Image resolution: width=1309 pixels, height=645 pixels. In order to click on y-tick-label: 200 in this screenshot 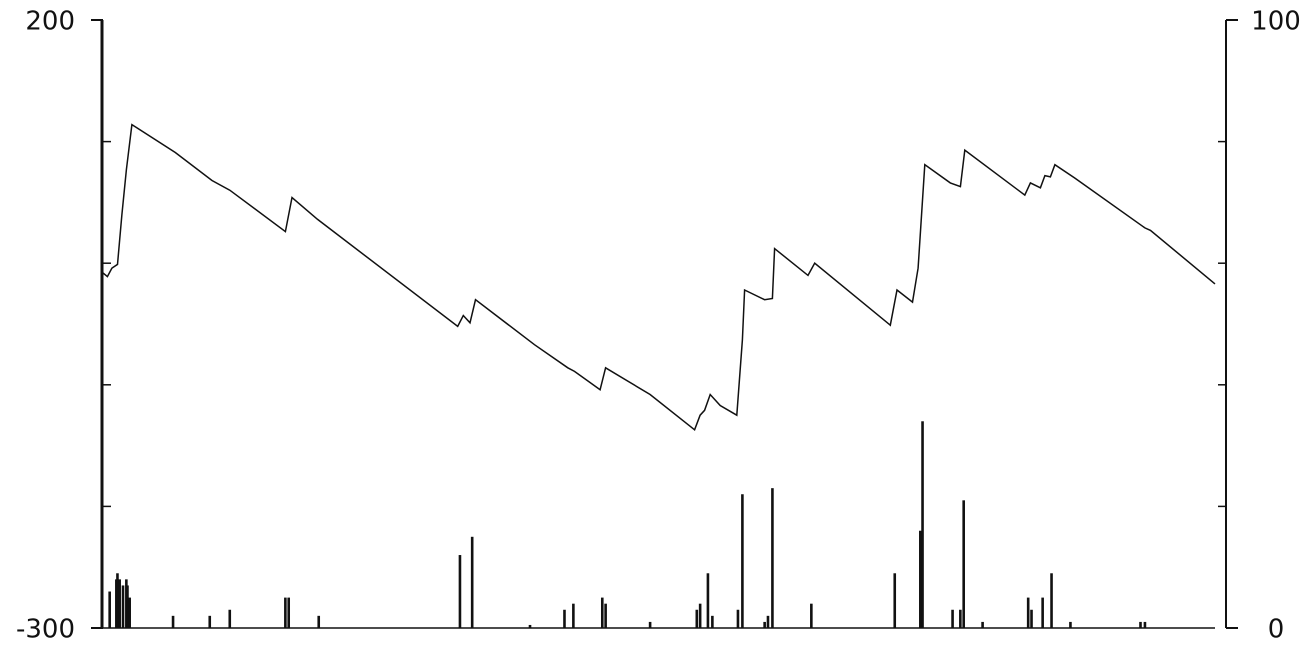, I will do `click(50, 22)`.